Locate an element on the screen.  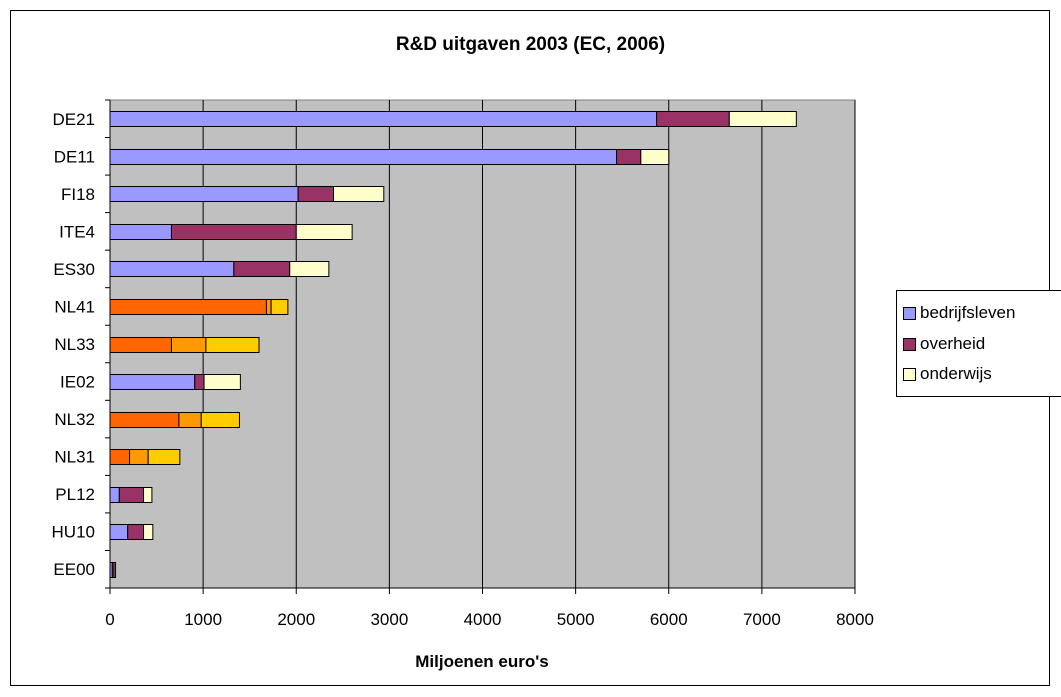
legend-label-bedrijfsleven: bedrijfsleven is located at coordinates (968, 312).